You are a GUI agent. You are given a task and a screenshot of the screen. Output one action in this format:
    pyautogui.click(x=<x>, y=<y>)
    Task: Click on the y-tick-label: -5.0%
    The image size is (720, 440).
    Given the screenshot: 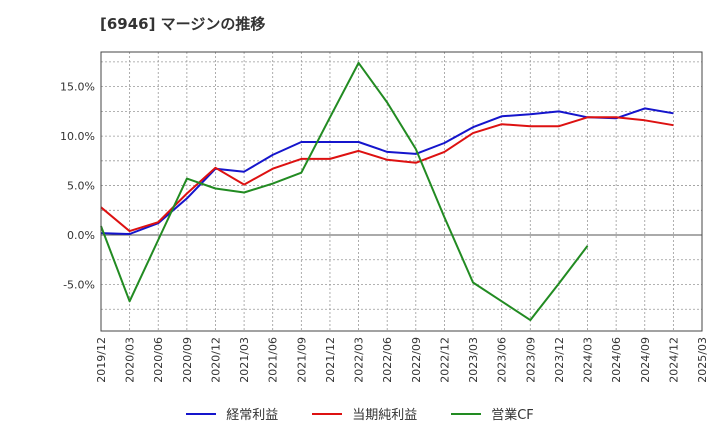 What is the action you would take?
    pyautogui.click(x=79, y=285)
    